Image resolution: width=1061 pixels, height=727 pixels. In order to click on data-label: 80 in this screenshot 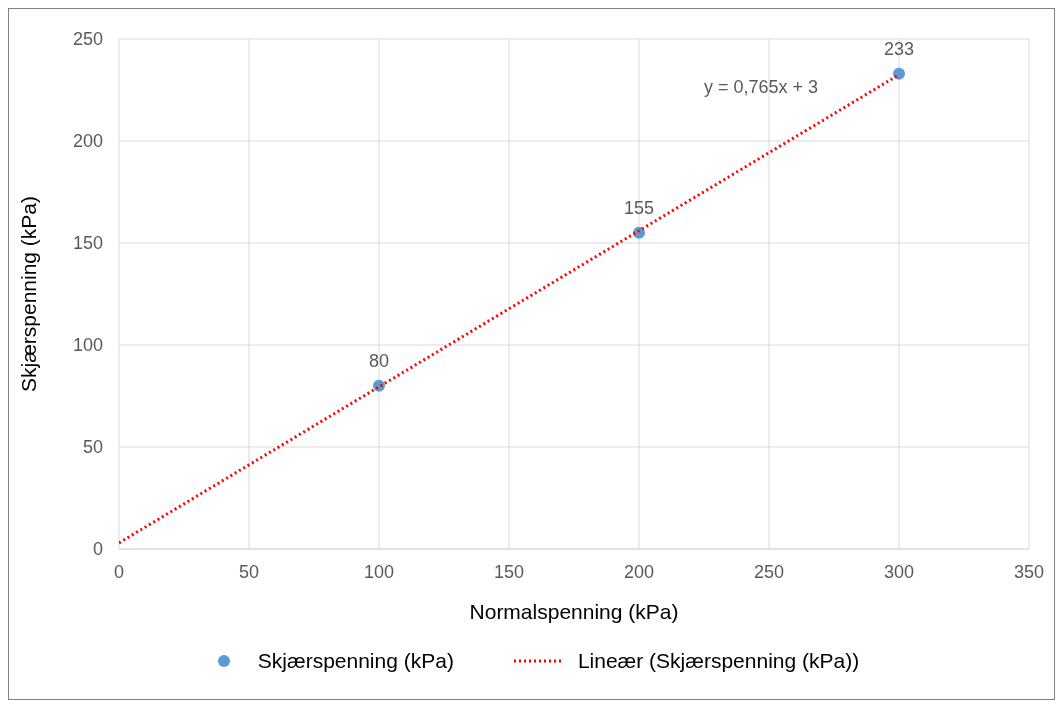, I will do `click(379, 361)`.